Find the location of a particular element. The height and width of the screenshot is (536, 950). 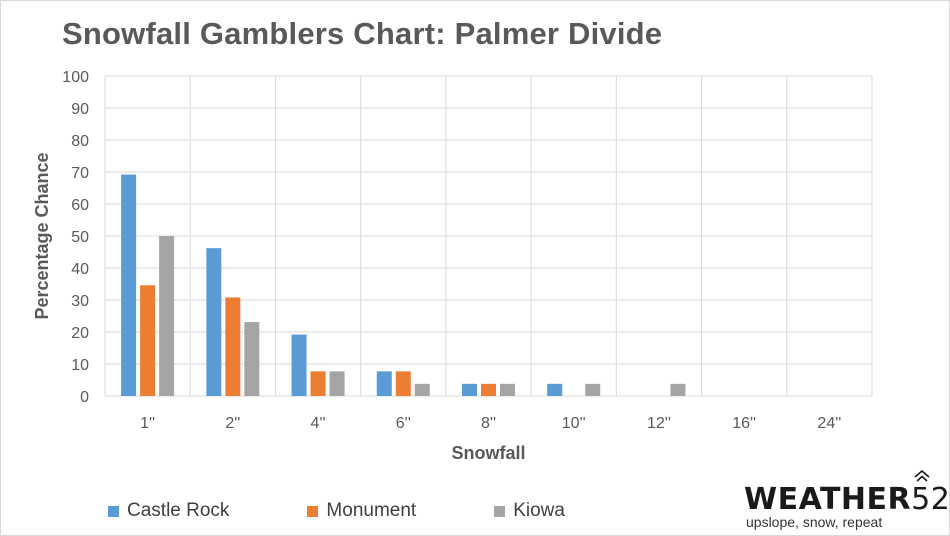

legend-item: Castle Rock is located at coordinates (168, 511).